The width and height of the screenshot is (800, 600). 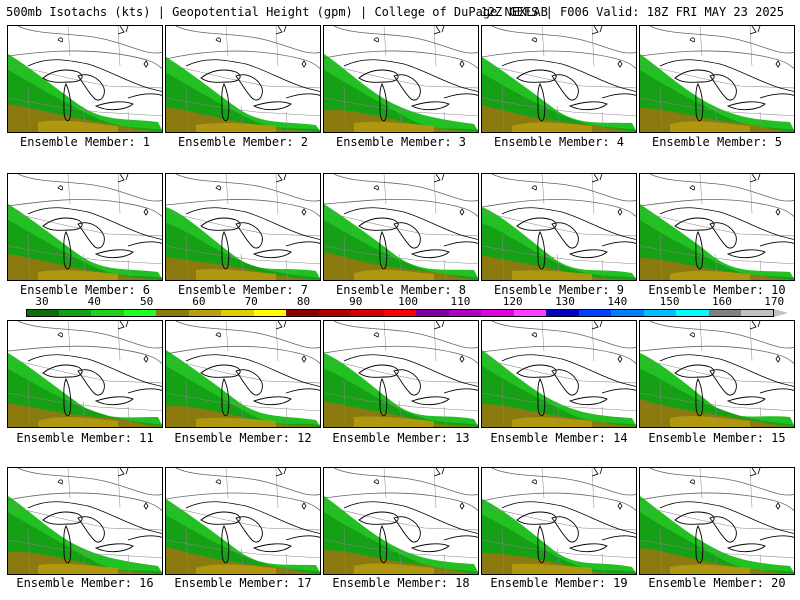 I want to click on ensemble-member-label: Ensemble Member: 2, so click(x=243, y=142).